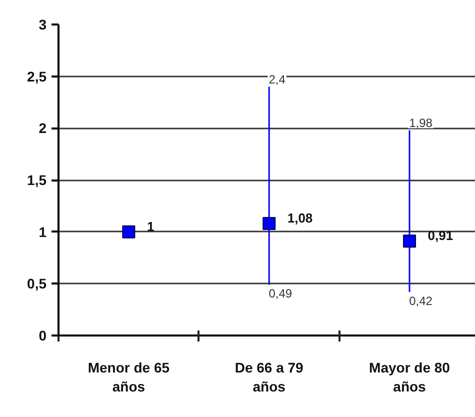 This screenshot has width=475, height=417. I want to click on x-tick-label: Mayor de 80 años, so click(409, 377).